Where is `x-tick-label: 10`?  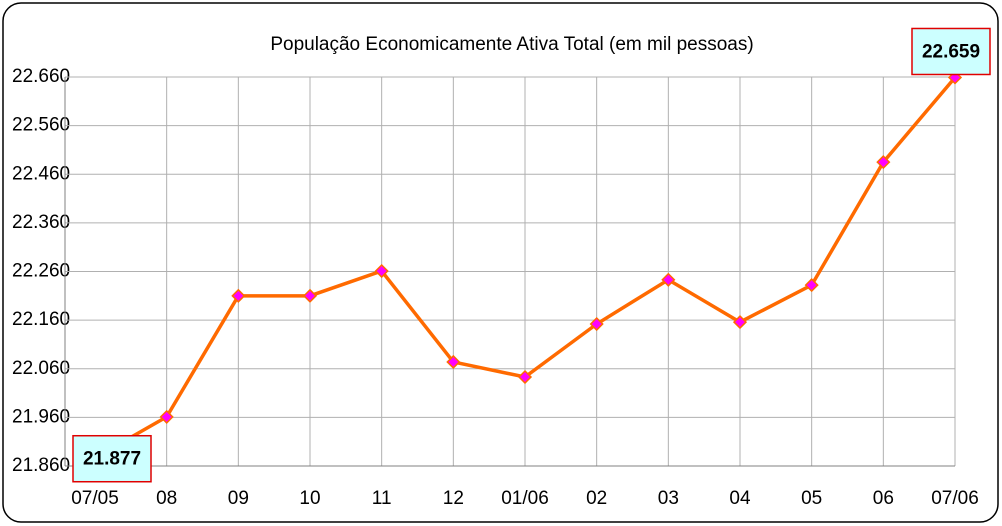 x-tick-label: 10 is located at coordinates (309, 498).